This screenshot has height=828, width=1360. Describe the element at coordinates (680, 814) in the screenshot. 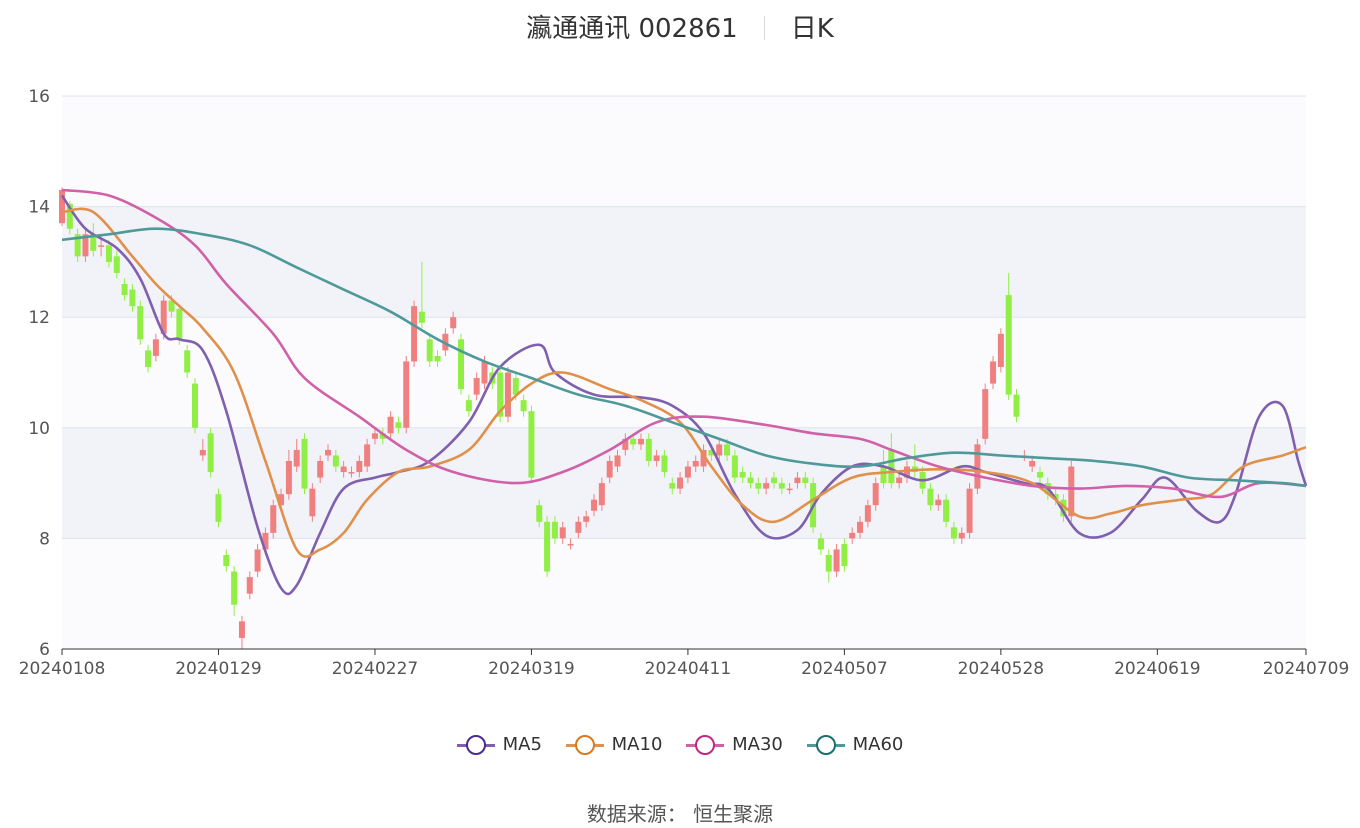

I see `data-source: 数据来源： 恒生聚源` at that location.